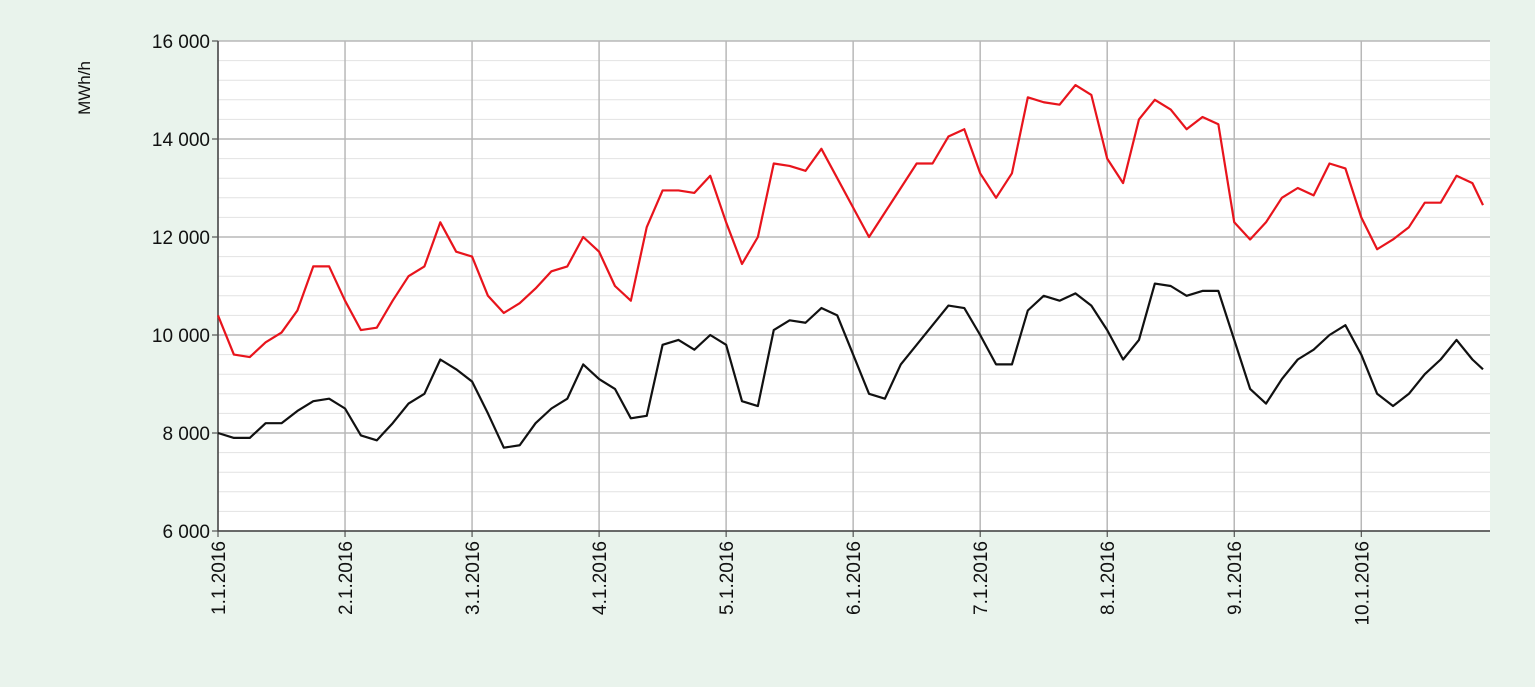 The height and width of the screenshot is (687, 1535). Describe the element at coordinates (181, 140) in the screenshot. I see `y-tick-label: 14 000` at that location.